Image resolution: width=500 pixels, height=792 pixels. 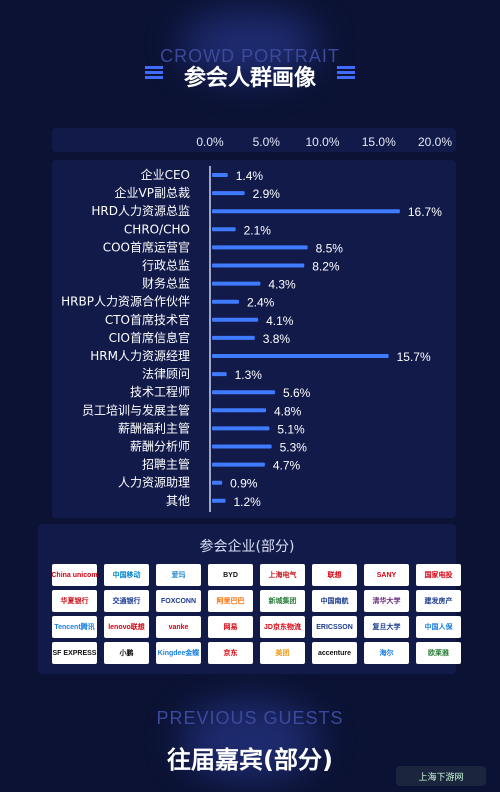 I want to click on company-logo: 美团, so click(x=282, y=653).